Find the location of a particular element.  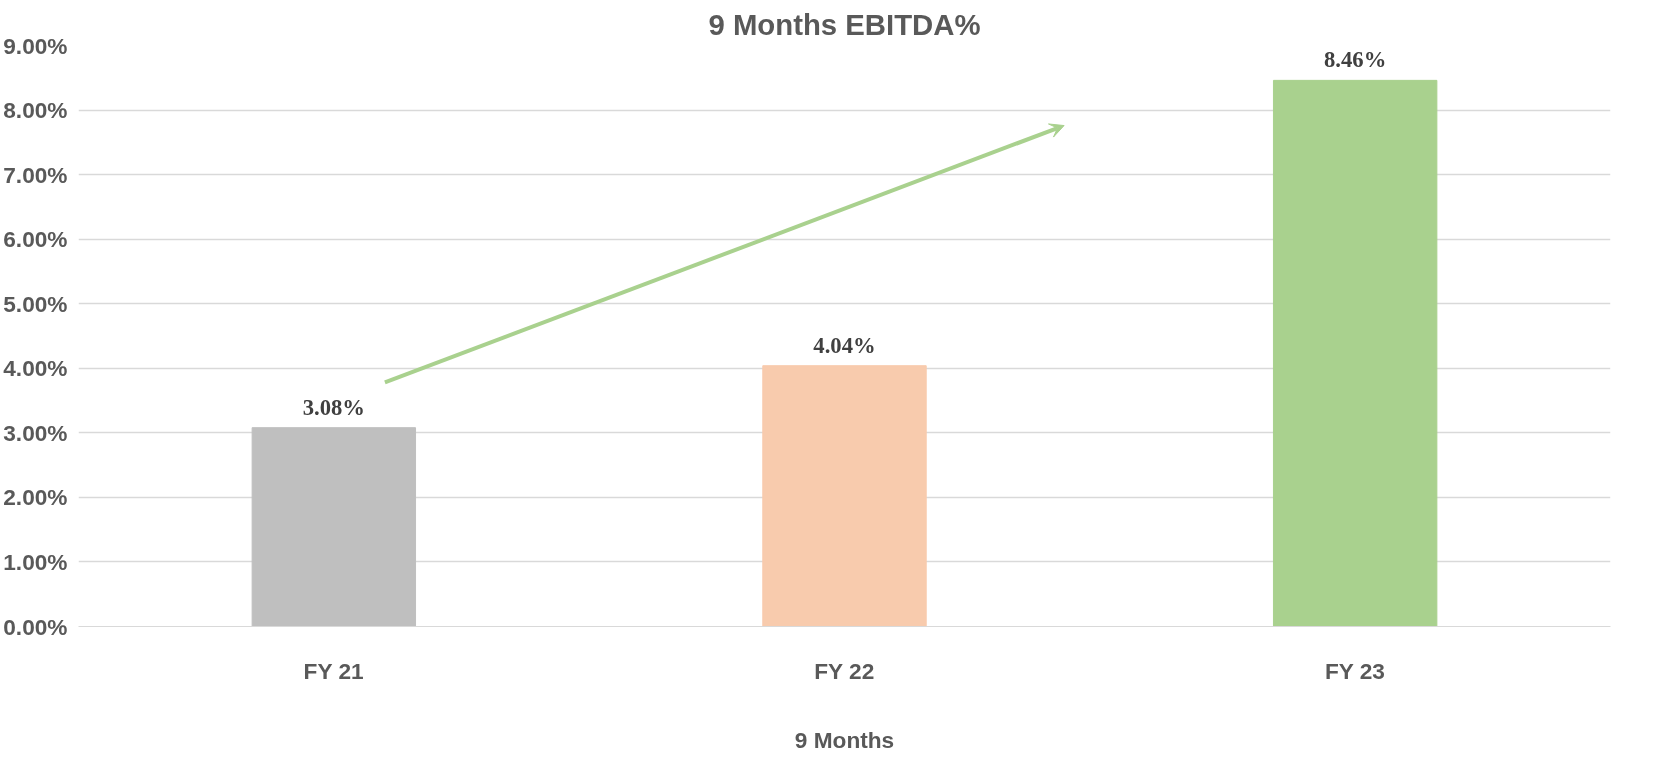

y-tick-label: 3.00% is located at coordinates (35, 432).